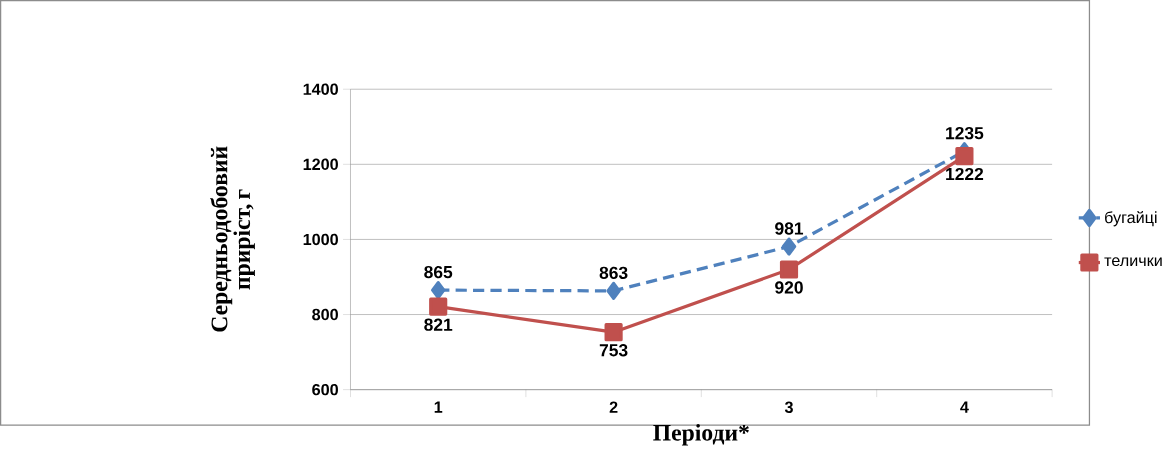 The width and height of the screenshot is (1169, 450). What do you see at coordinates (613, 350) in the screenshot?
I see `data-label: 753` at bounding box center [613, 350].